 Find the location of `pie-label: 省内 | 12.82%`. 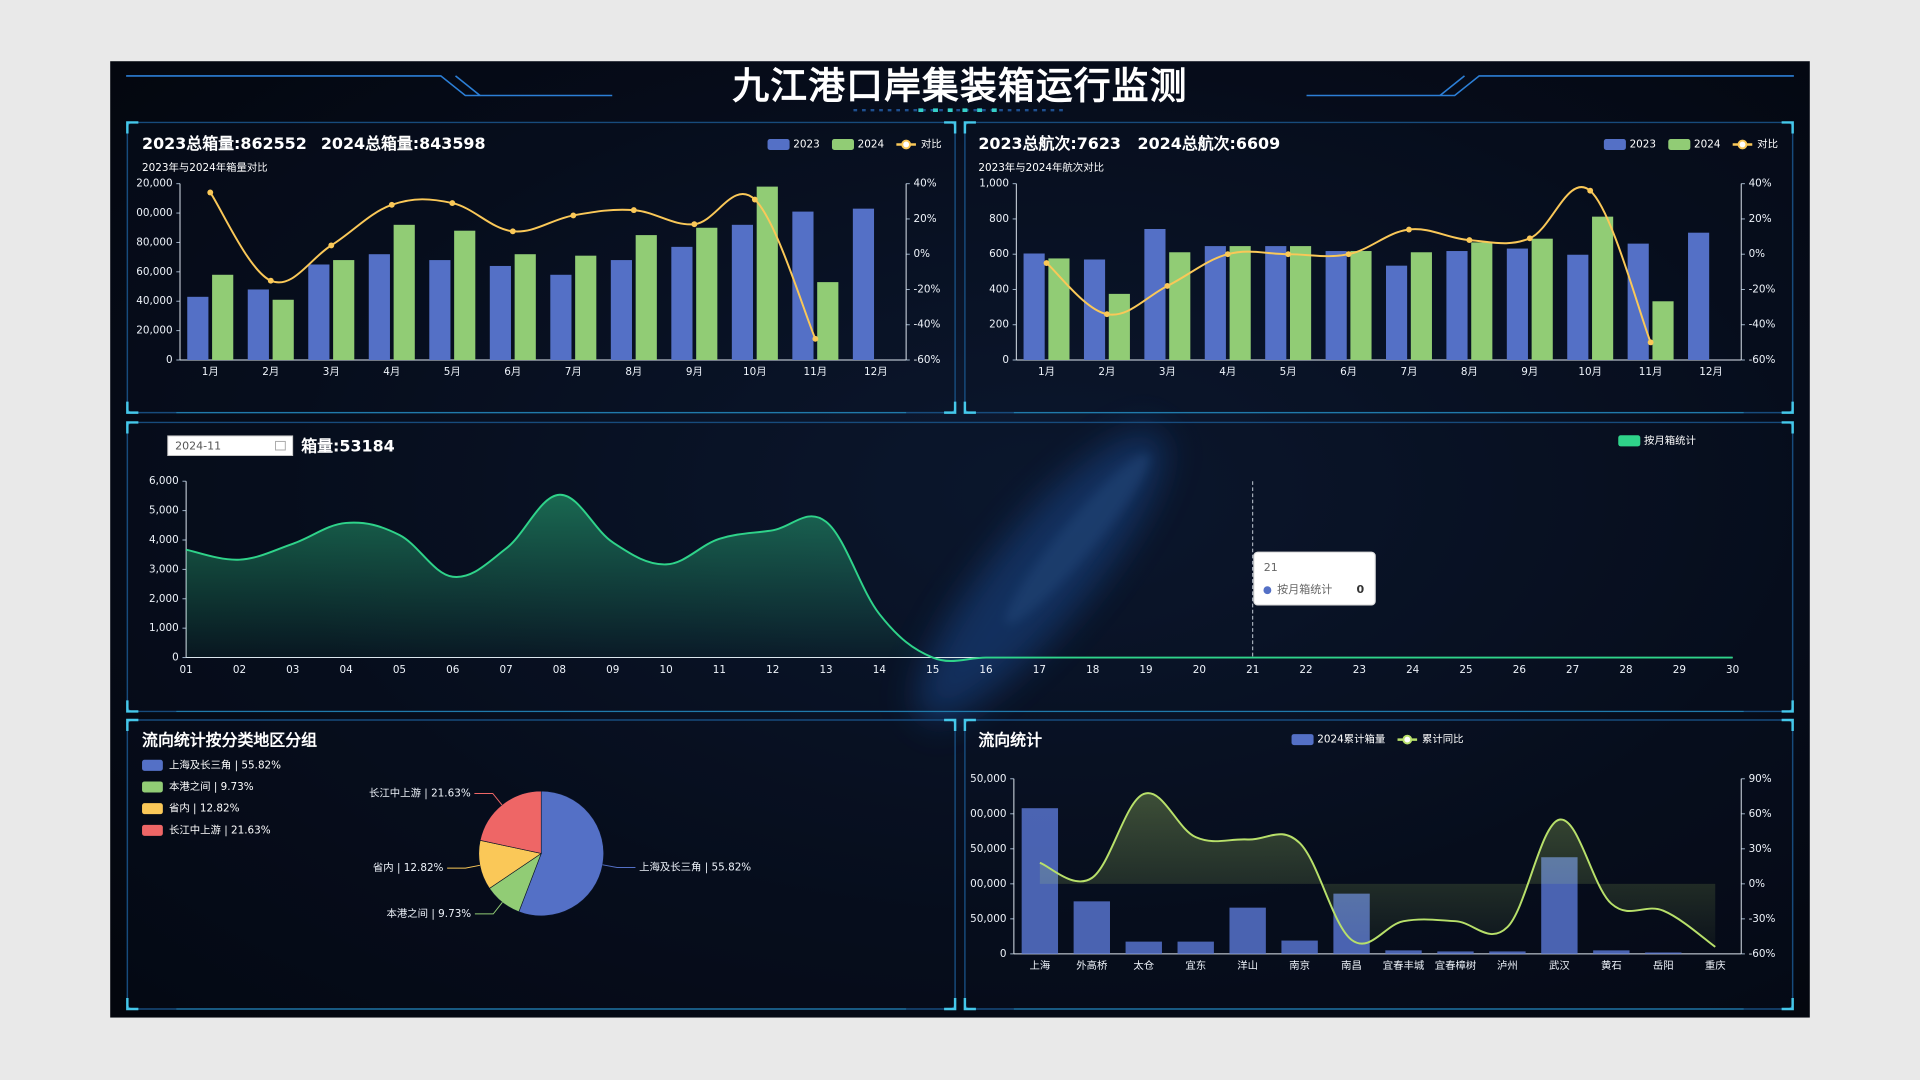

pie-label: 省内 | 12.82% is located at coordinates (408, 867).